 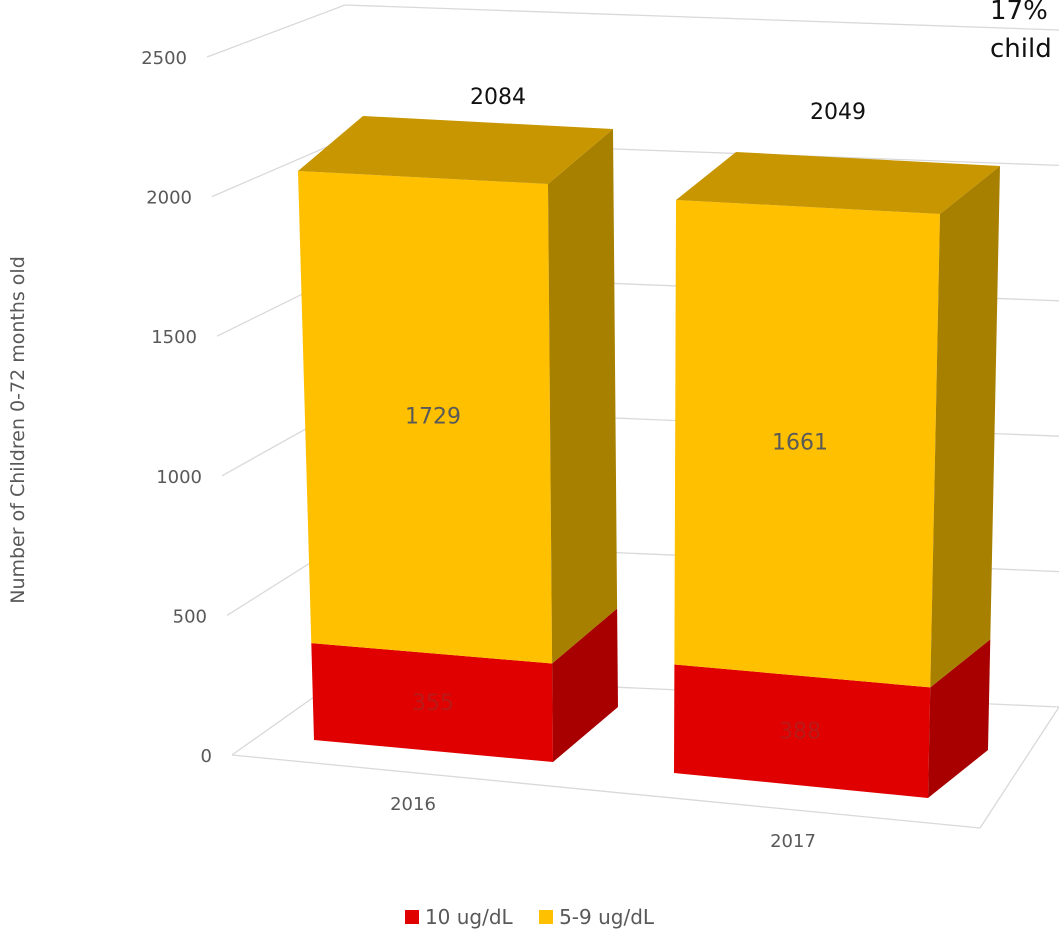 What do you see at coordinates (433, 416) in the screenshot?
I see `data-label-2016-series-1: 1729` at bounding box center [433, 416].